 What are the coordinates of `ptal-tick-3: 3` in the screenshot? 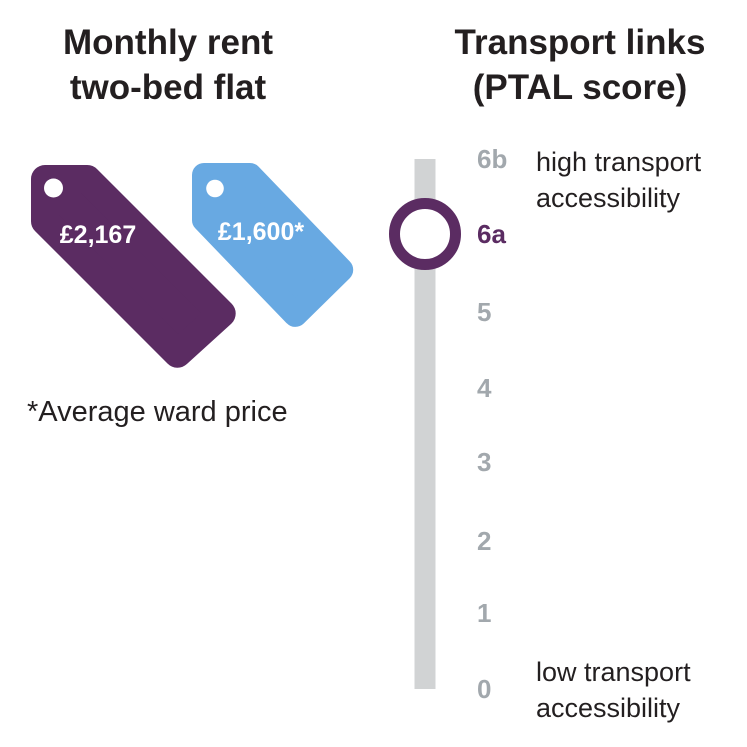 It's located at (484, 462).